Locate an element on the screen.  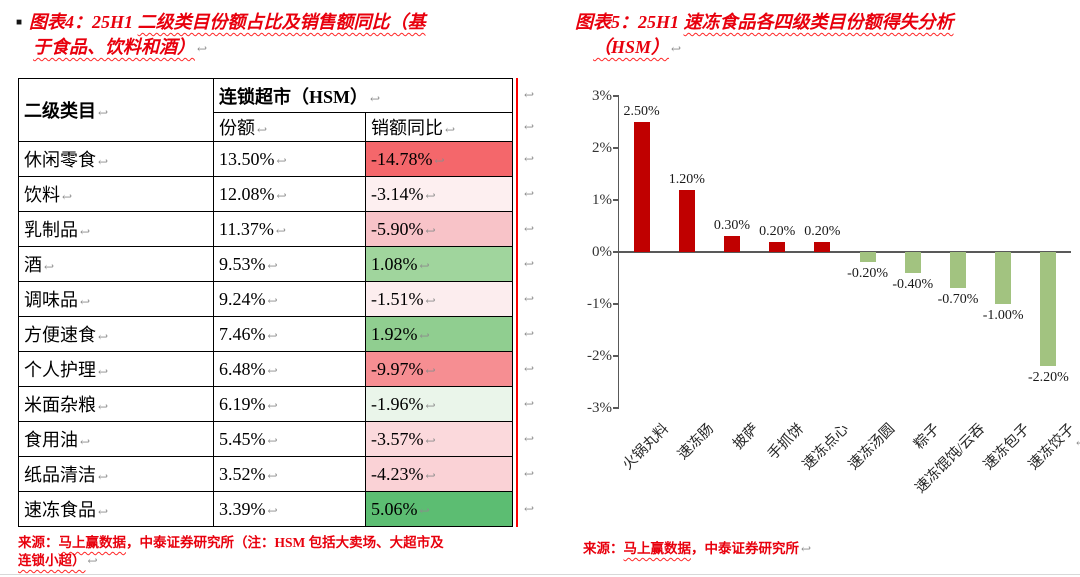
figure4-title-line2: 于食品、饮料和酒） ↩ is located at coordinates (278, 48).